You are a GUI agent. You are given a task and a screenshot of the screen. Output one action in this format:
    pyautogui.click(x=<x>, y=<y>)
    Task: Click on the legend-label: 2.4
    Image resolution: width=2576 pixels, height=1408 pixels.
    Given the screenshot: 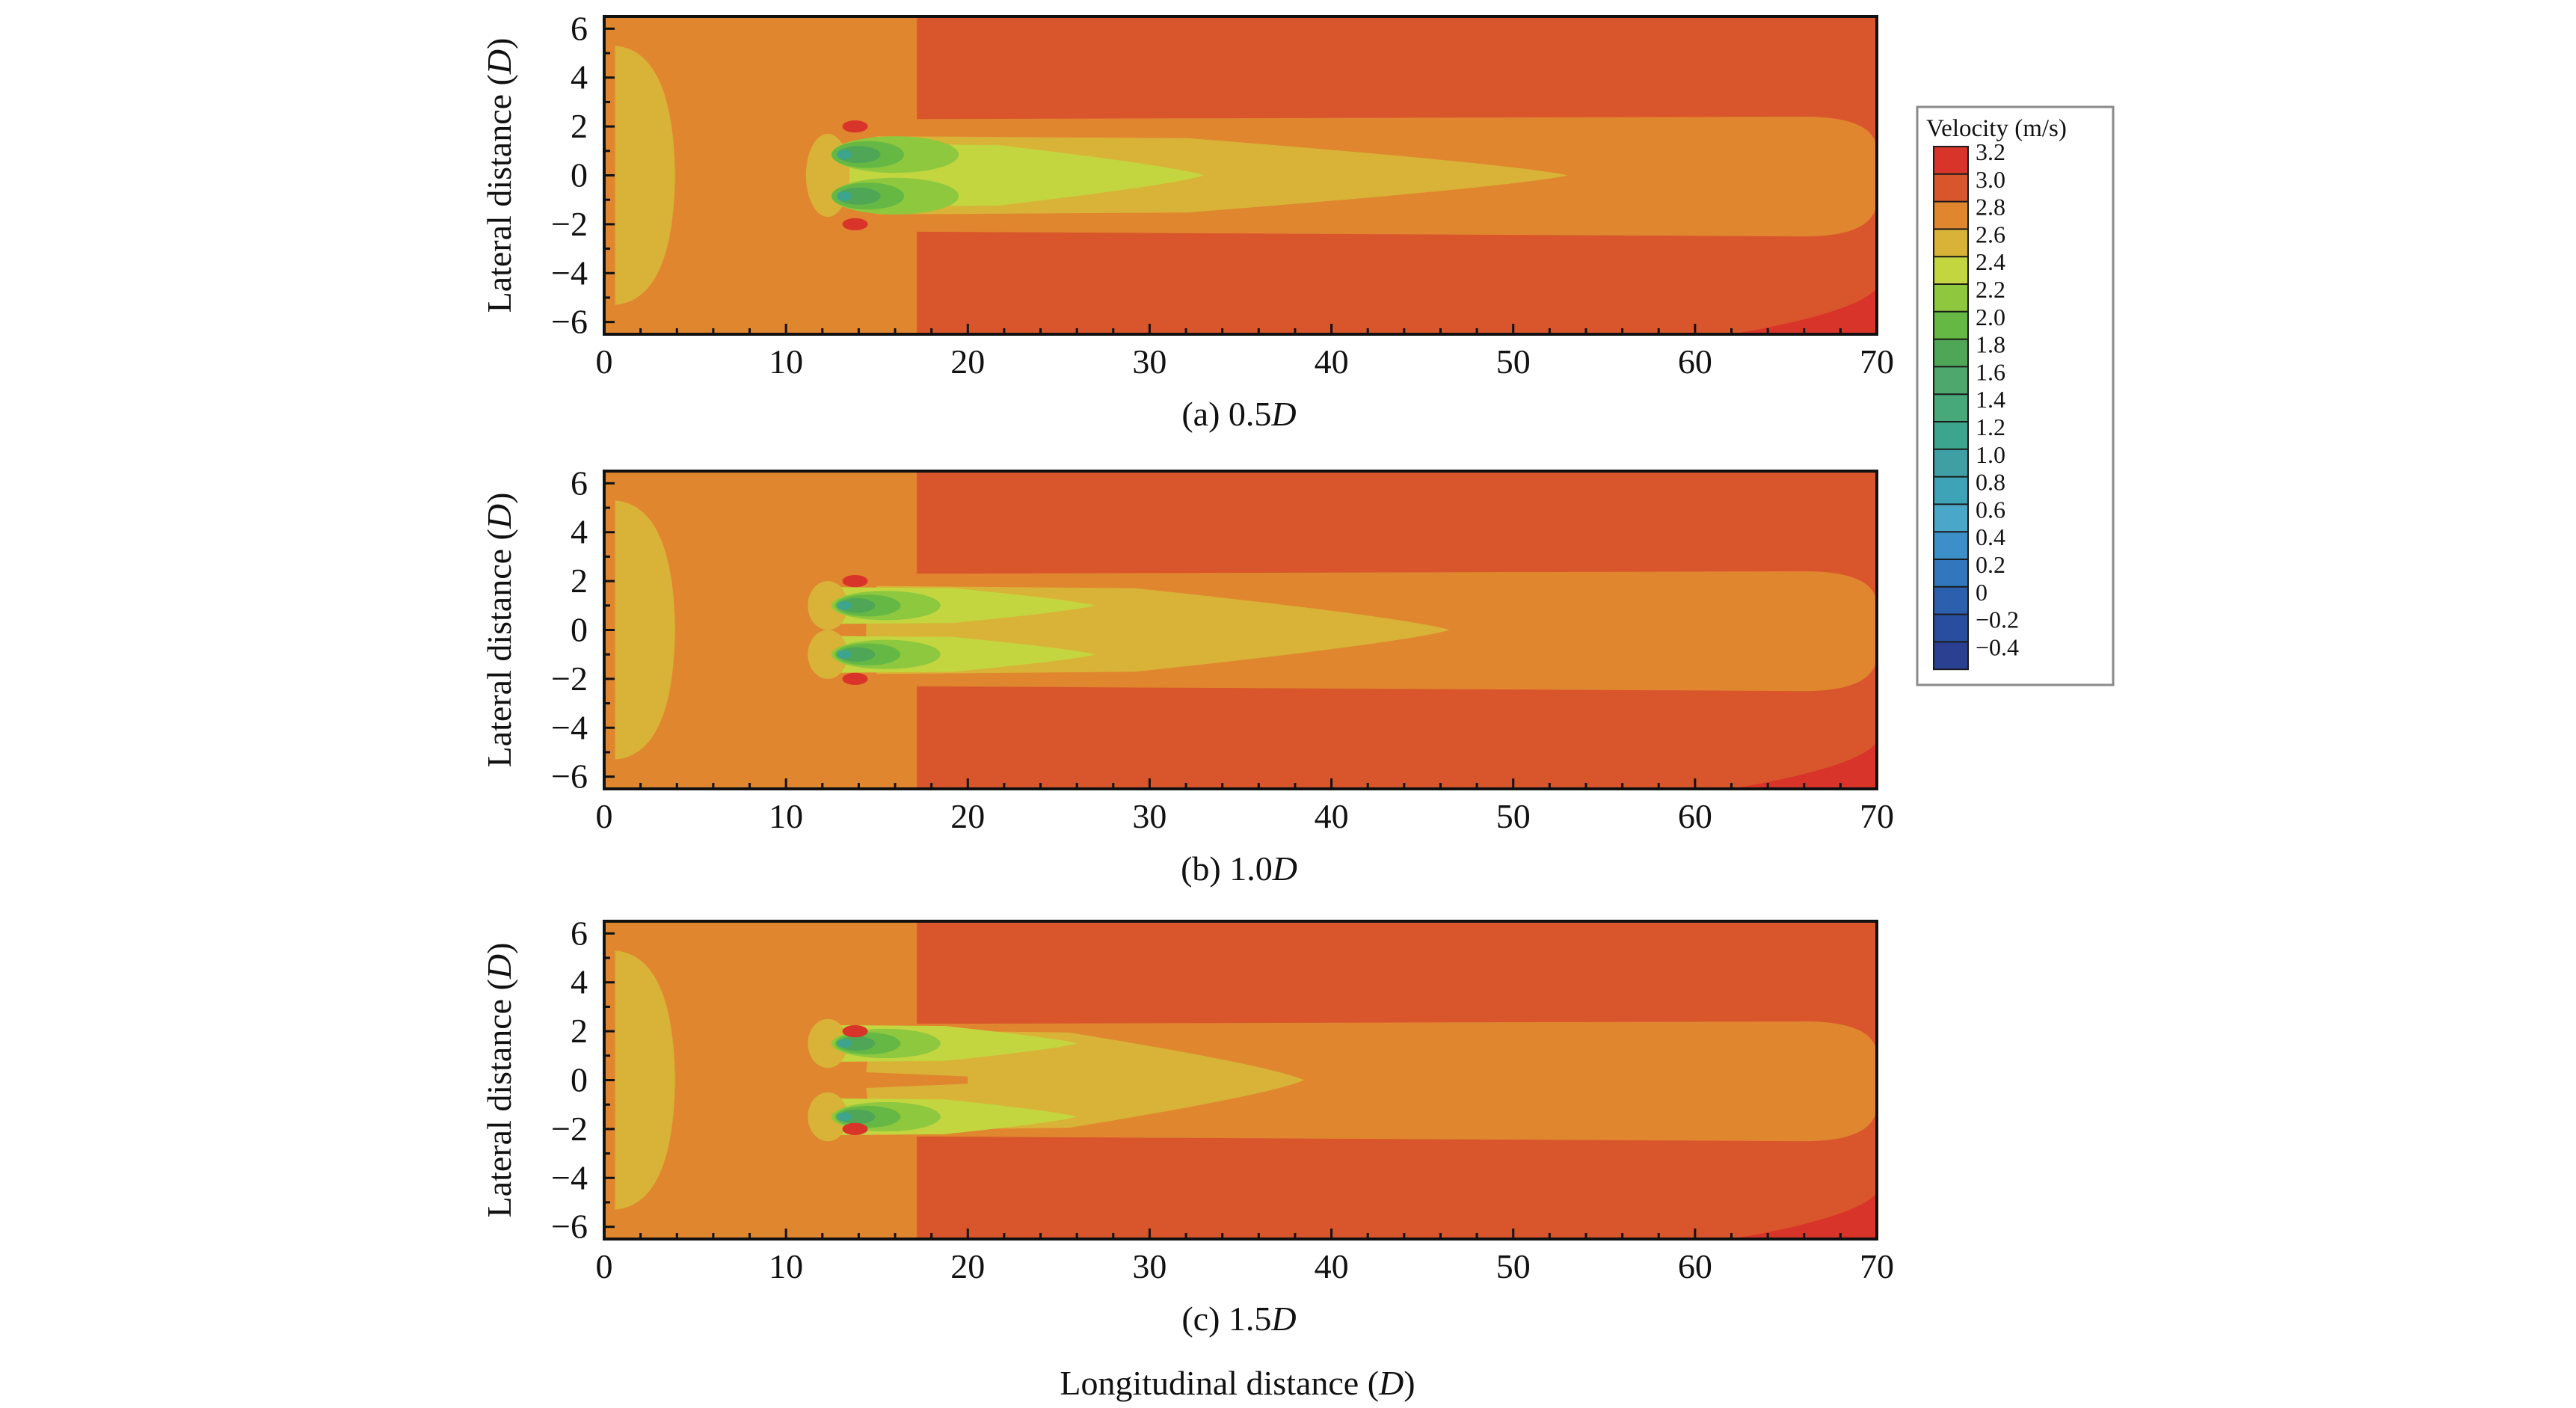 What is the action you would take?
    pyautogui.click(x=1990, y=261)
    